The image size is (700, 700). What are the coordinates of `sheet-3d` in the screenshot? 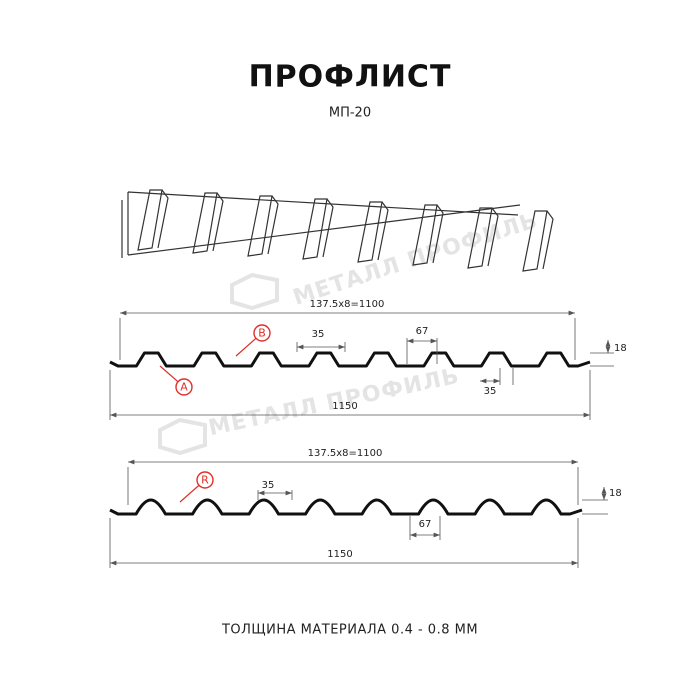 It's located at (337, 230).